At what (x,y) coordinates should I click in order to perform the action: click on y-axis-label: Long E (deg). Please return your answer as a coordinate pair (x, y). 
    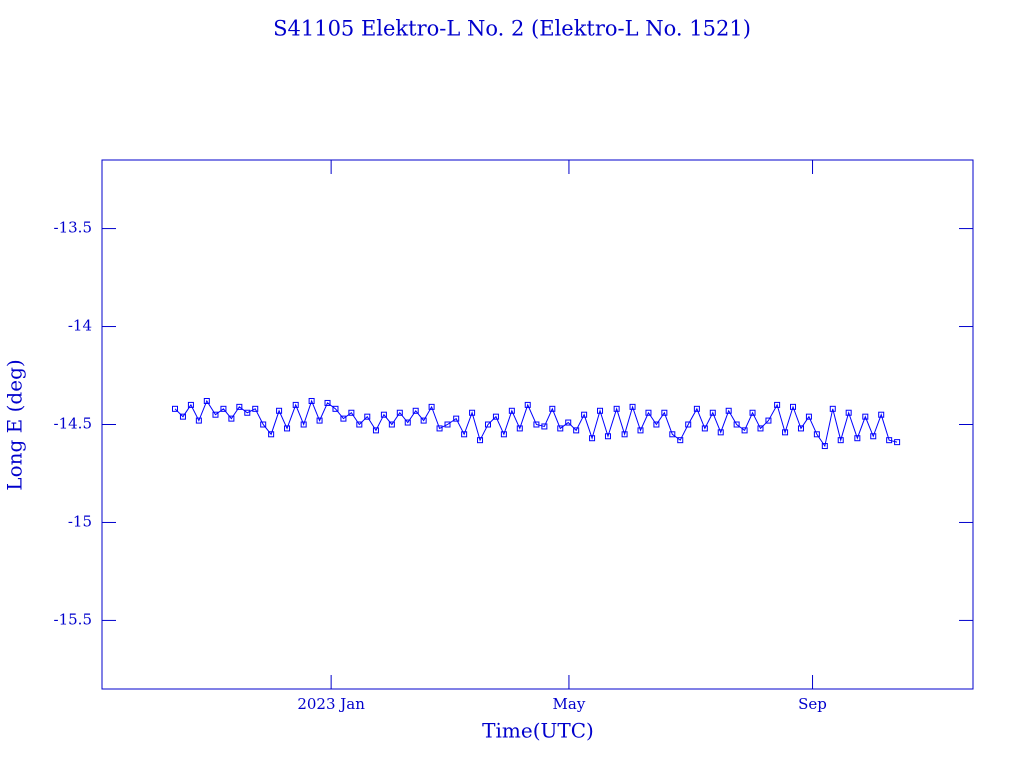
    Looking at the image, I should click on (15, 424).